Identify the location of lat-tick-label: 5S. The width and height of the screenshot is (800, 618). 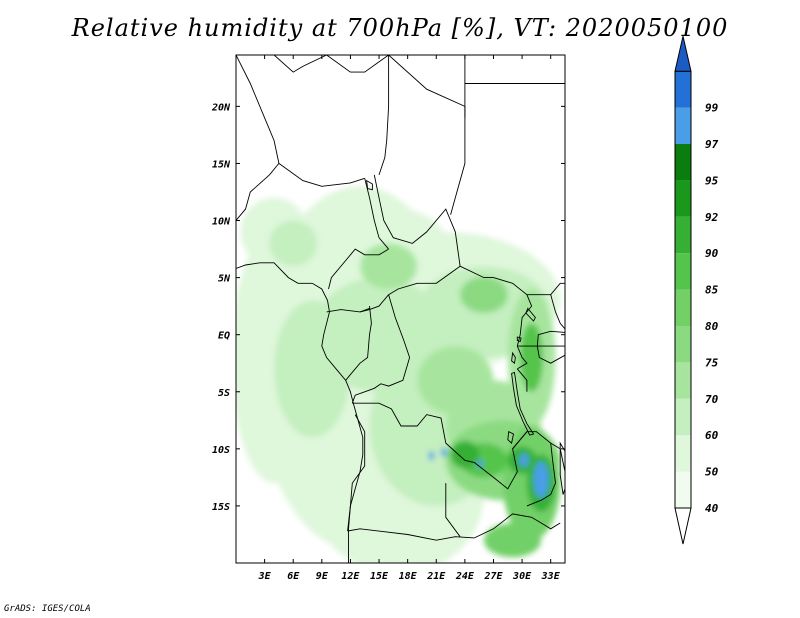
(224, 393).